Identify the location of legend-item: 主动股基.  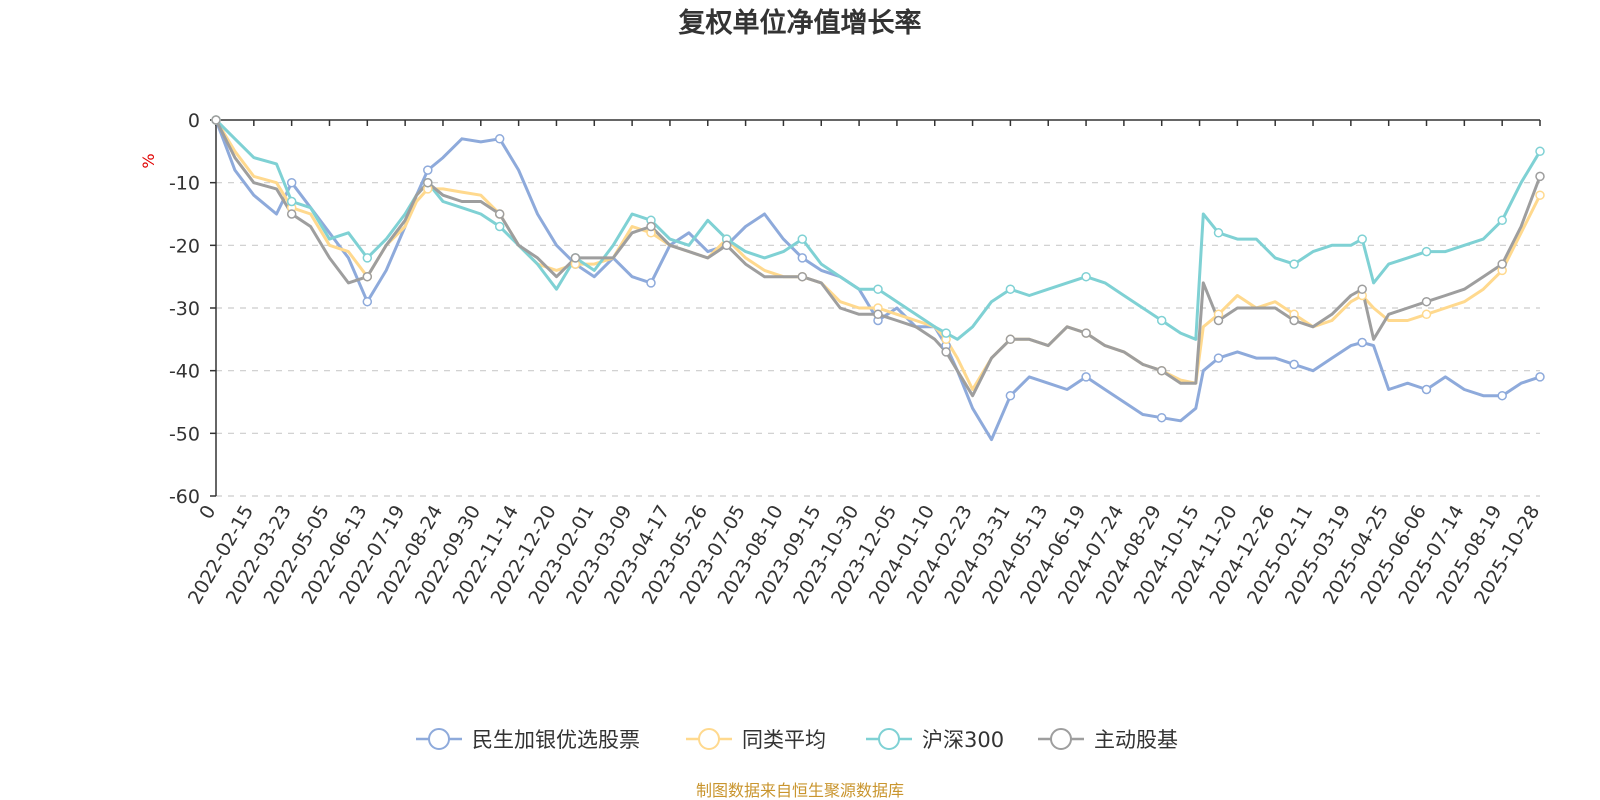
(1108, 740).